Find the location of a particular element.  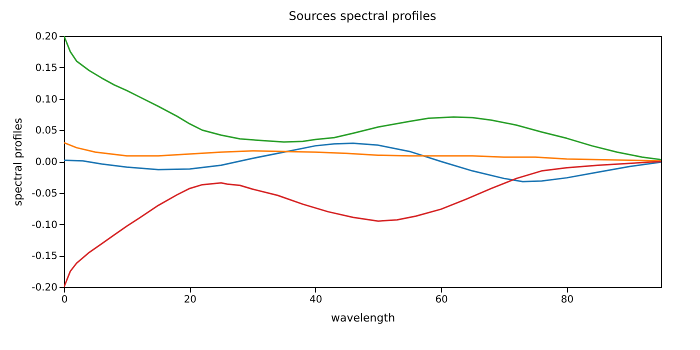

x-axis-title: wavelength is located at coordinates (363, 318).